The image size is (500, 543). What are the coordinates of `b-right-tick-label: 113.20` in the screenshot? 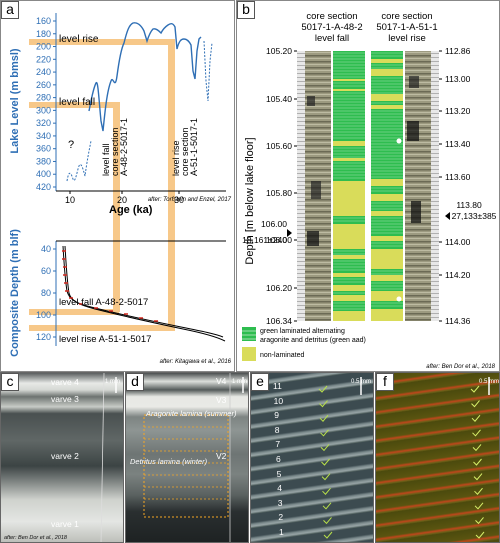 It's located at (458, 111).